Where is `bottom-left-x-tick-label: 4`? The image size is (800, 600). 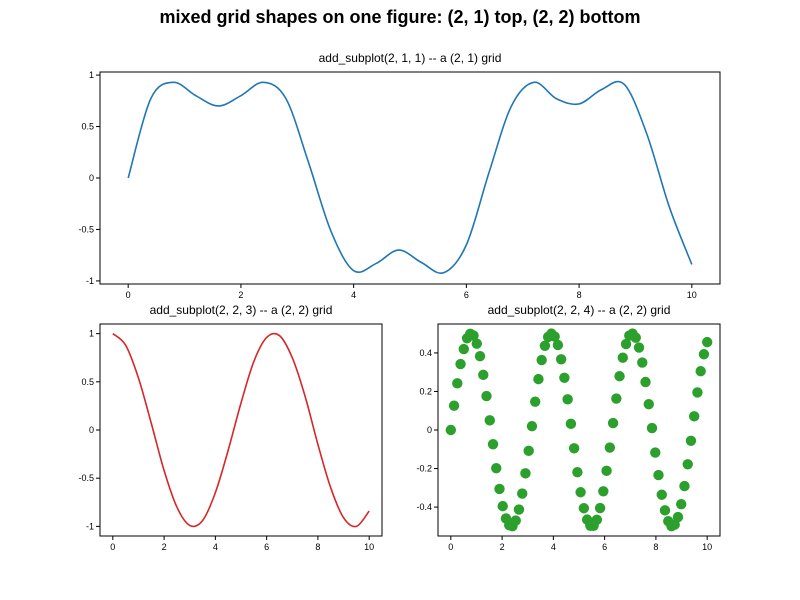 bottom-left-x-tick-label: 4 is located at coordinates (215, 547).